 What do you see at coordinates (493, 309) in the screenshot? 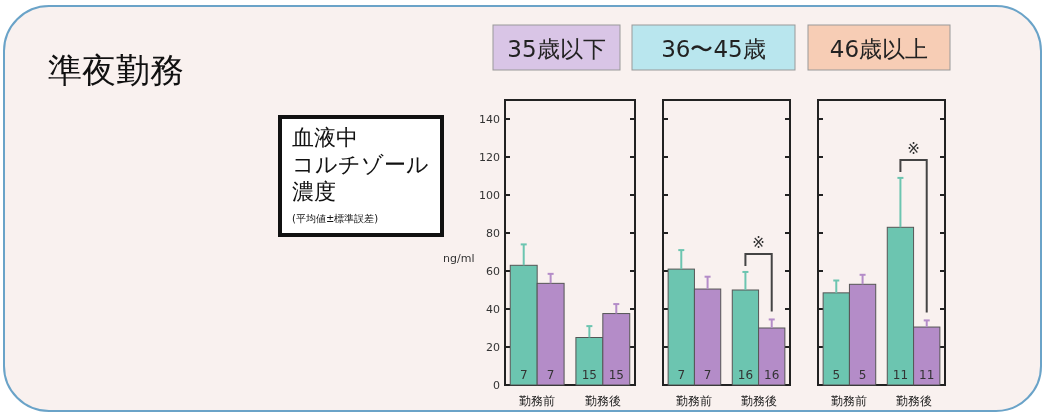
I see `y-tick-label: 40` at bounding box center [493, 309].